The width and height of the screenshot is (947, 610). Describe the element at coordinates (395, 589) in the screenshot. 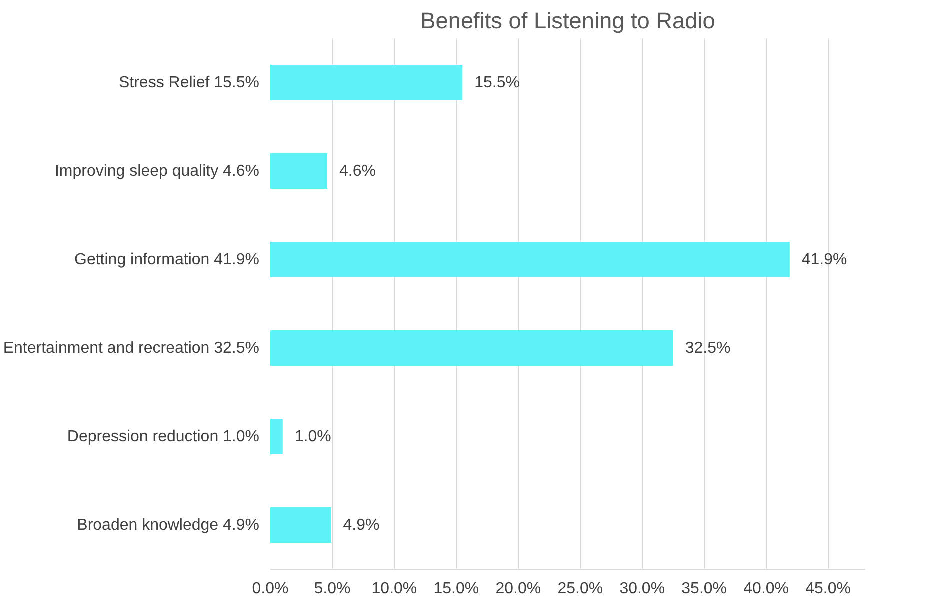

I see `x-tick-label: 10.0%` at that location.